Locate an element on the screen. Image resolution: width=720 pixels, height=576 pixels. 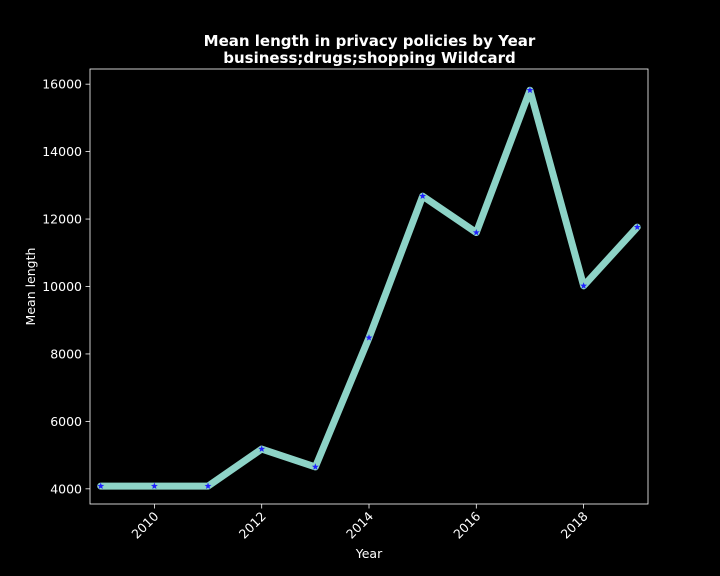
data-point-2015 is located at coordinates (423, 196).